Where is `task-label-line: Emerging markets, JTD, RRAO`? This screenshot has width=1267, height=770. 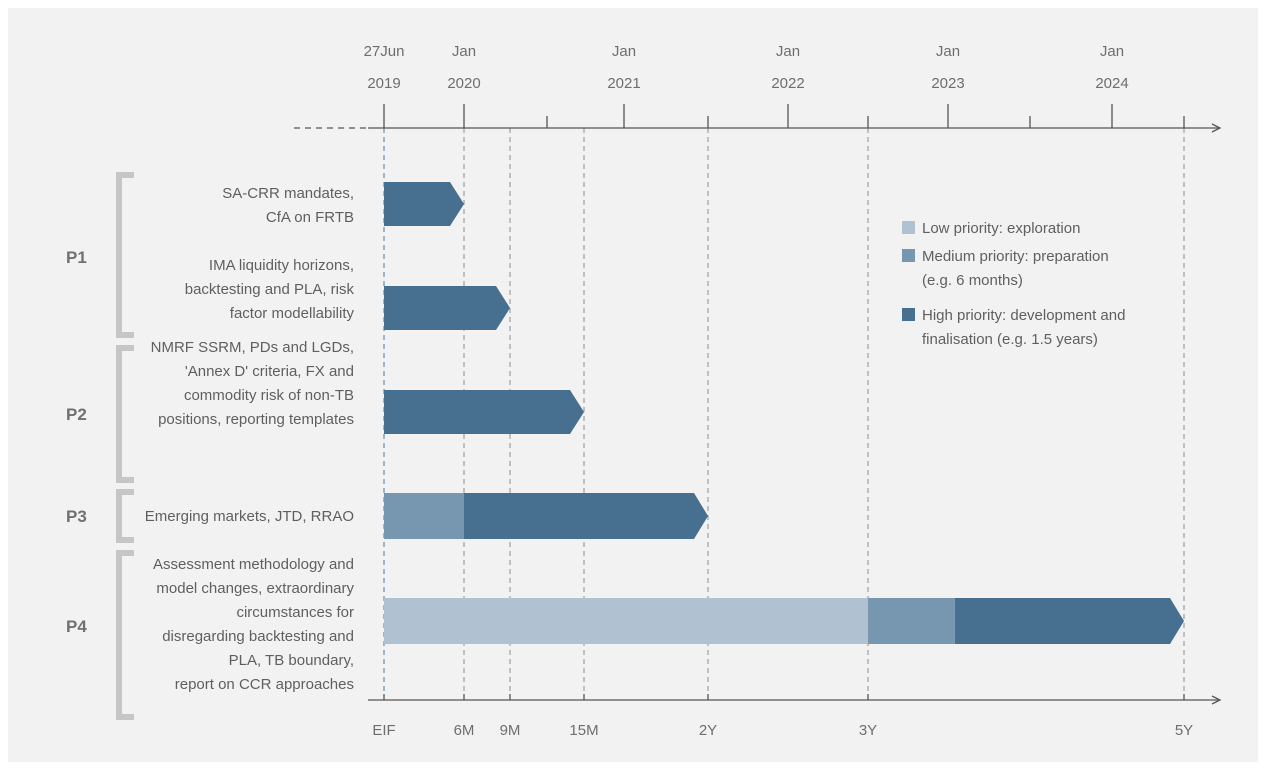
task-label-line: Emerging markets, JTD, RRAO is located at coordinates (249, 516).